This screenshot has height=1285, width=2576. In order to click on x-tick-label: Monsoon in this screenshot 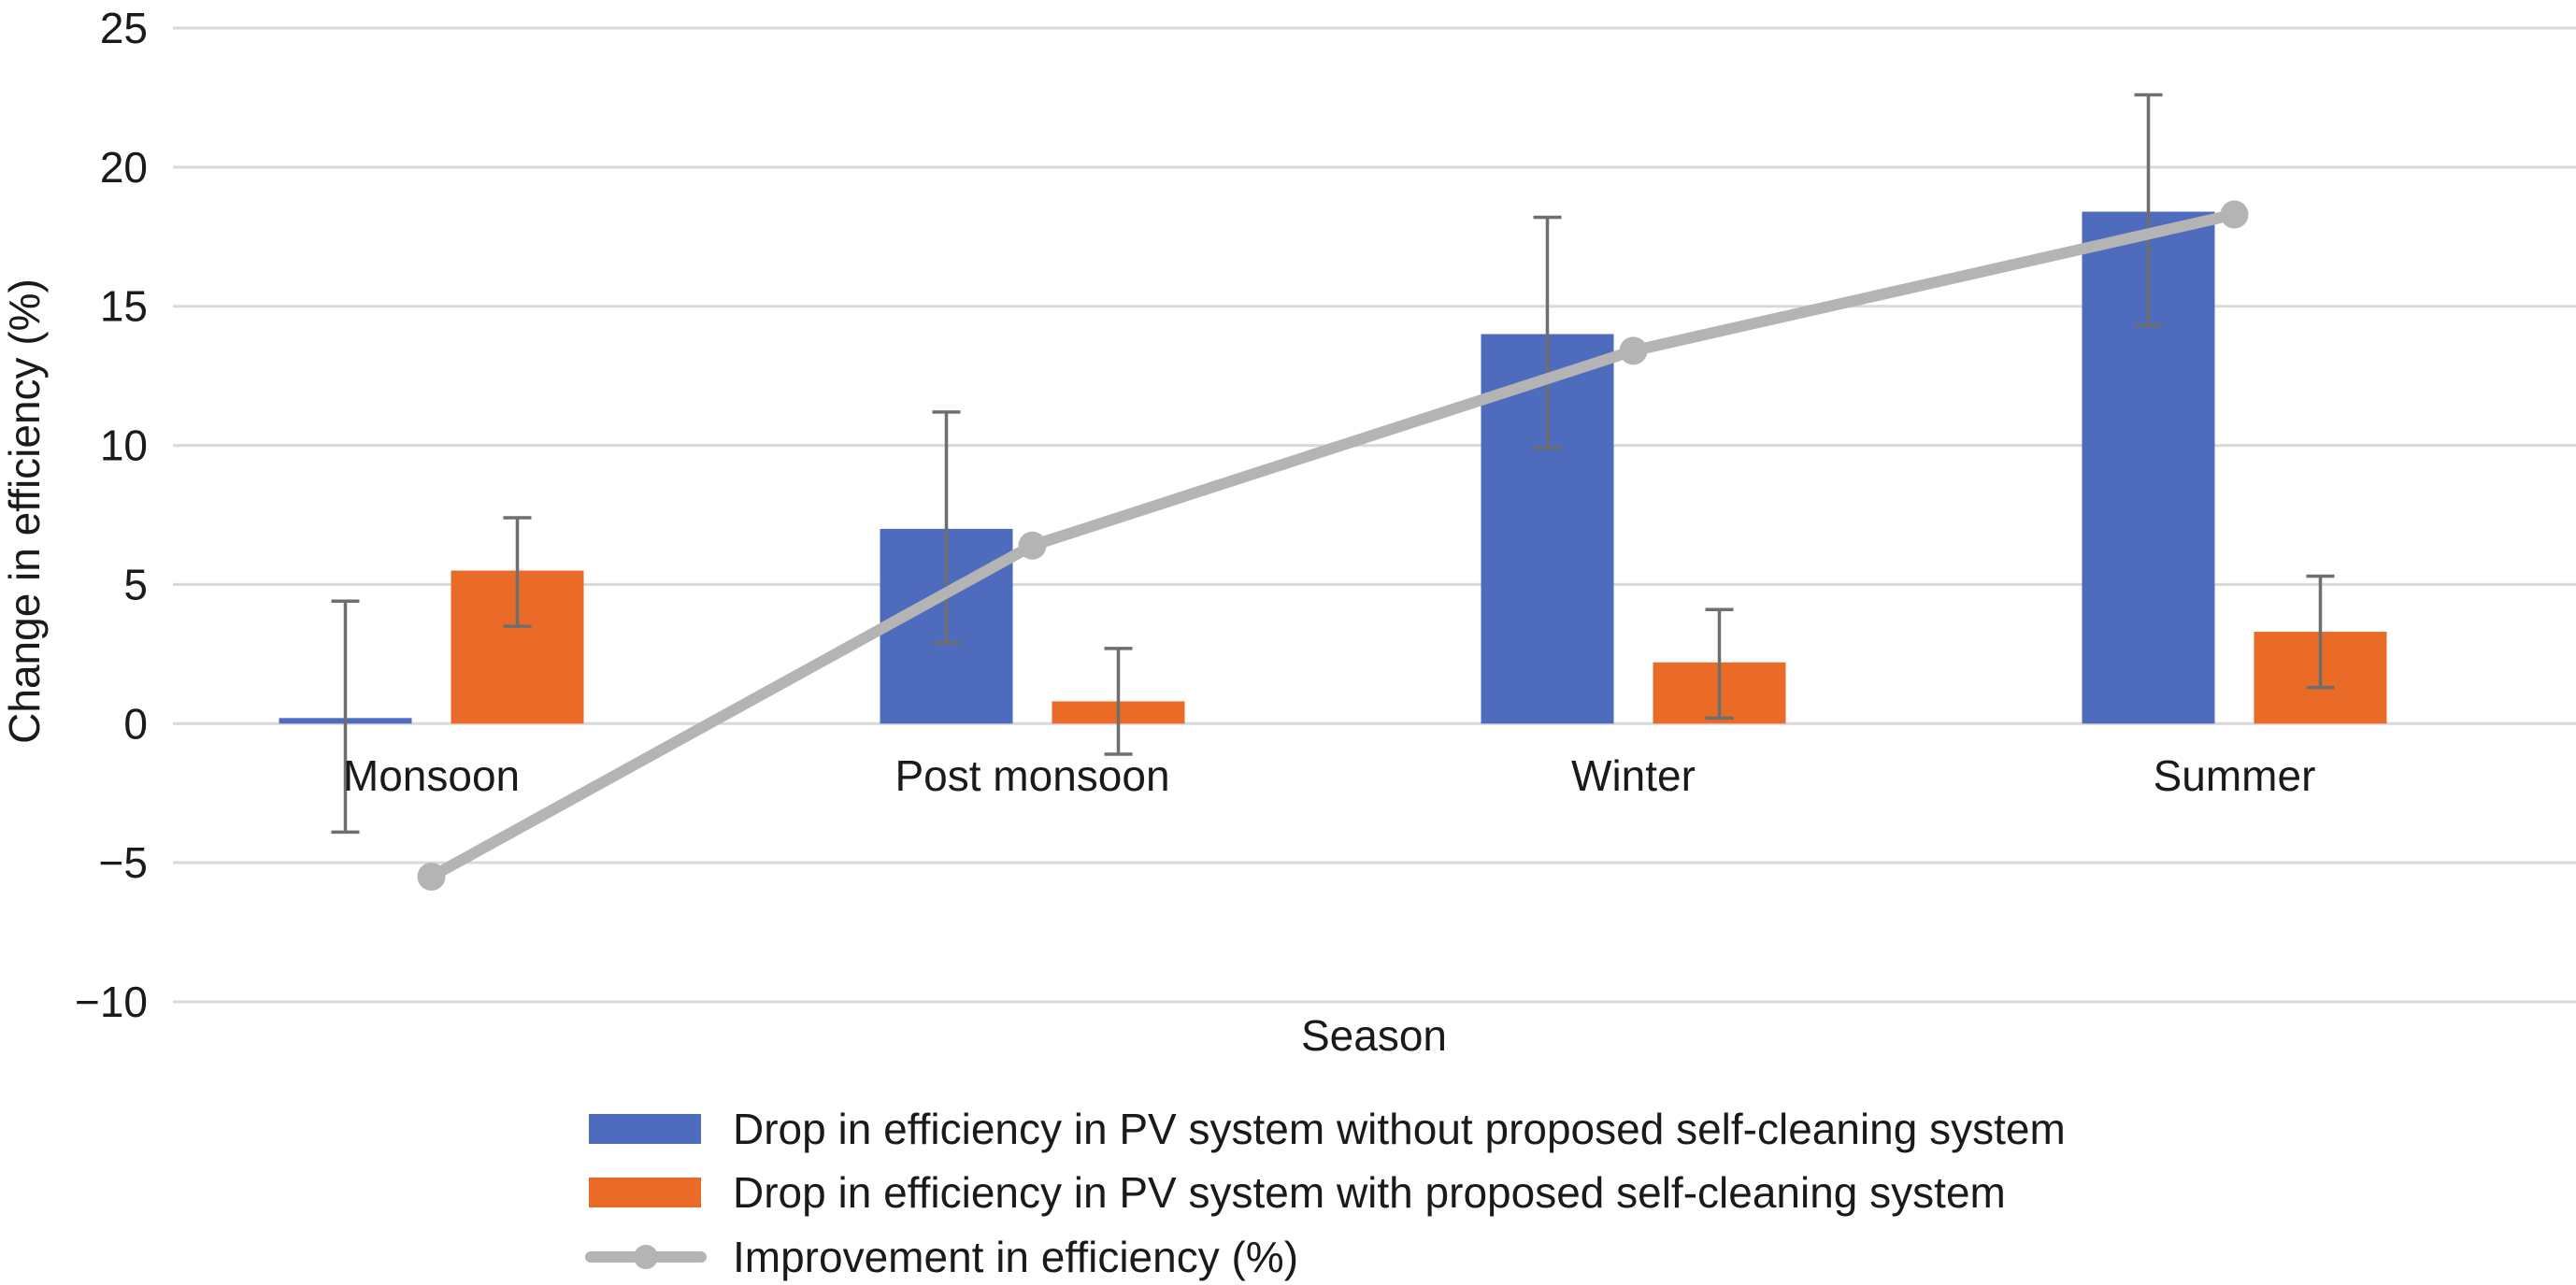, I will do `click(431, 775)`.